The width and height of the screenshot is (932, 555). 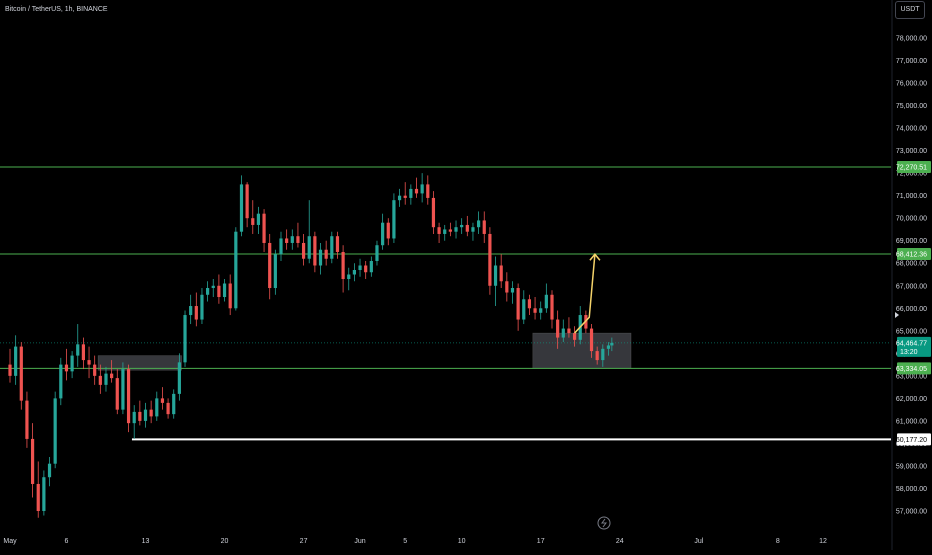 I want to click on currency-button: USDT, so click(x=910, y=10).